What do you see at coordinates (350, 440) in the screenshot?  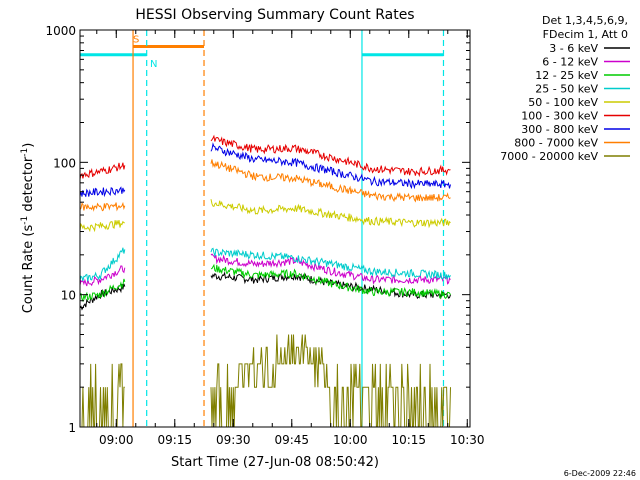 I see `x-tick-label: 10:00` at bounding box center [350, 440].